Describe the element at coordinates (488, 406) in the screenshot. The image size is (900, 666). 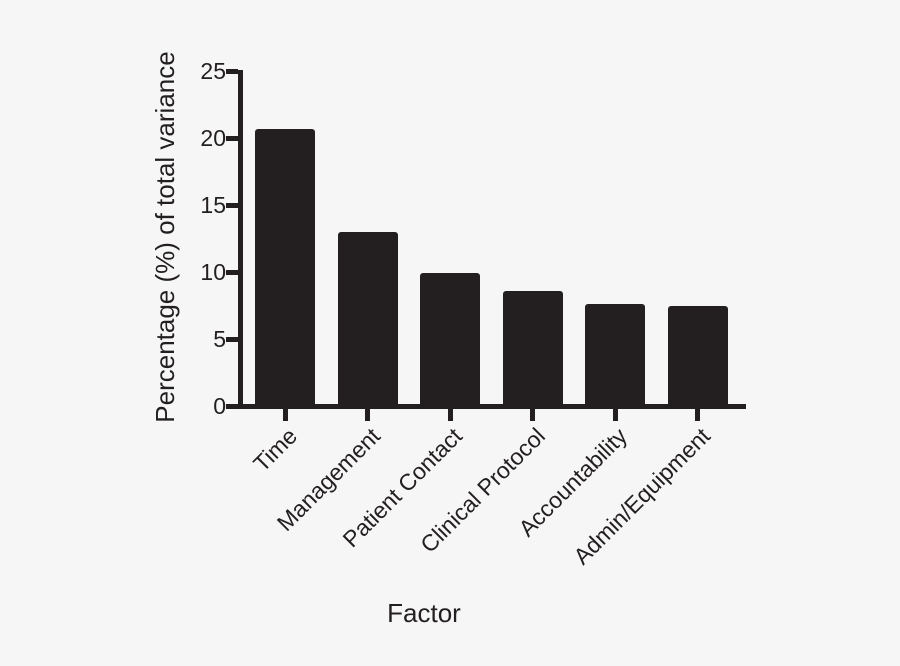
I see `x-axis-line` at that location.